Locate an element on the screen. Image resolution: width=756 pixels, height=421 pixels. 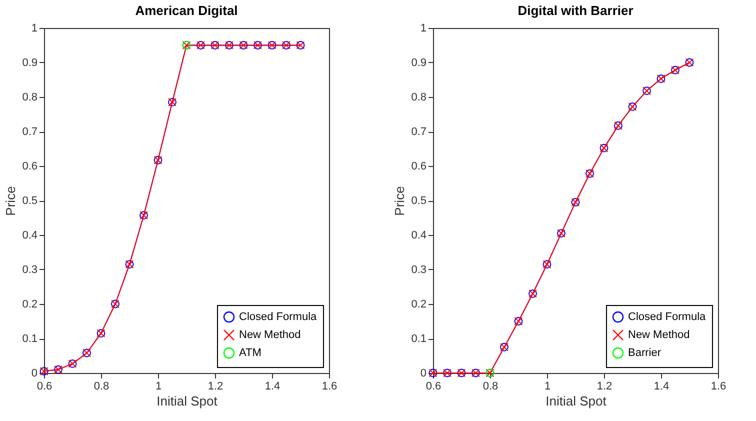
chart-title: Digital with Barrier is located at coordinates (576, 10).